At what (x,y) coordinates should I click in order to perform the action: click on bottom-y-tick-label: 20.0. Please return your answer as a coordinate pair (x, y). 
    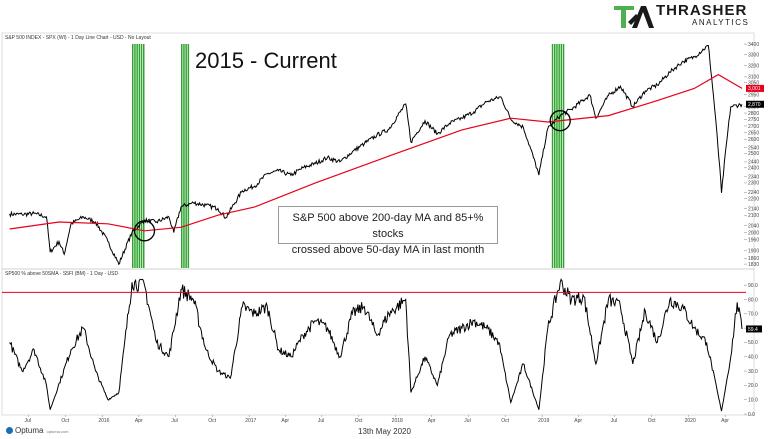
    Looking at the image, I should click on (753, 386).